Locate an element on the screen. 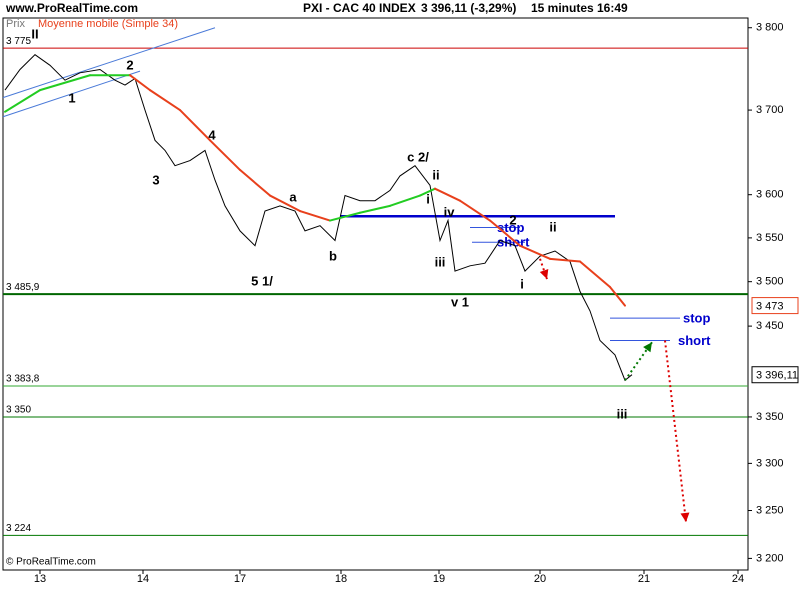 This screenshot has width=800, height=600. y-tick-label: 3 250 is located at coordinates (770, 510).